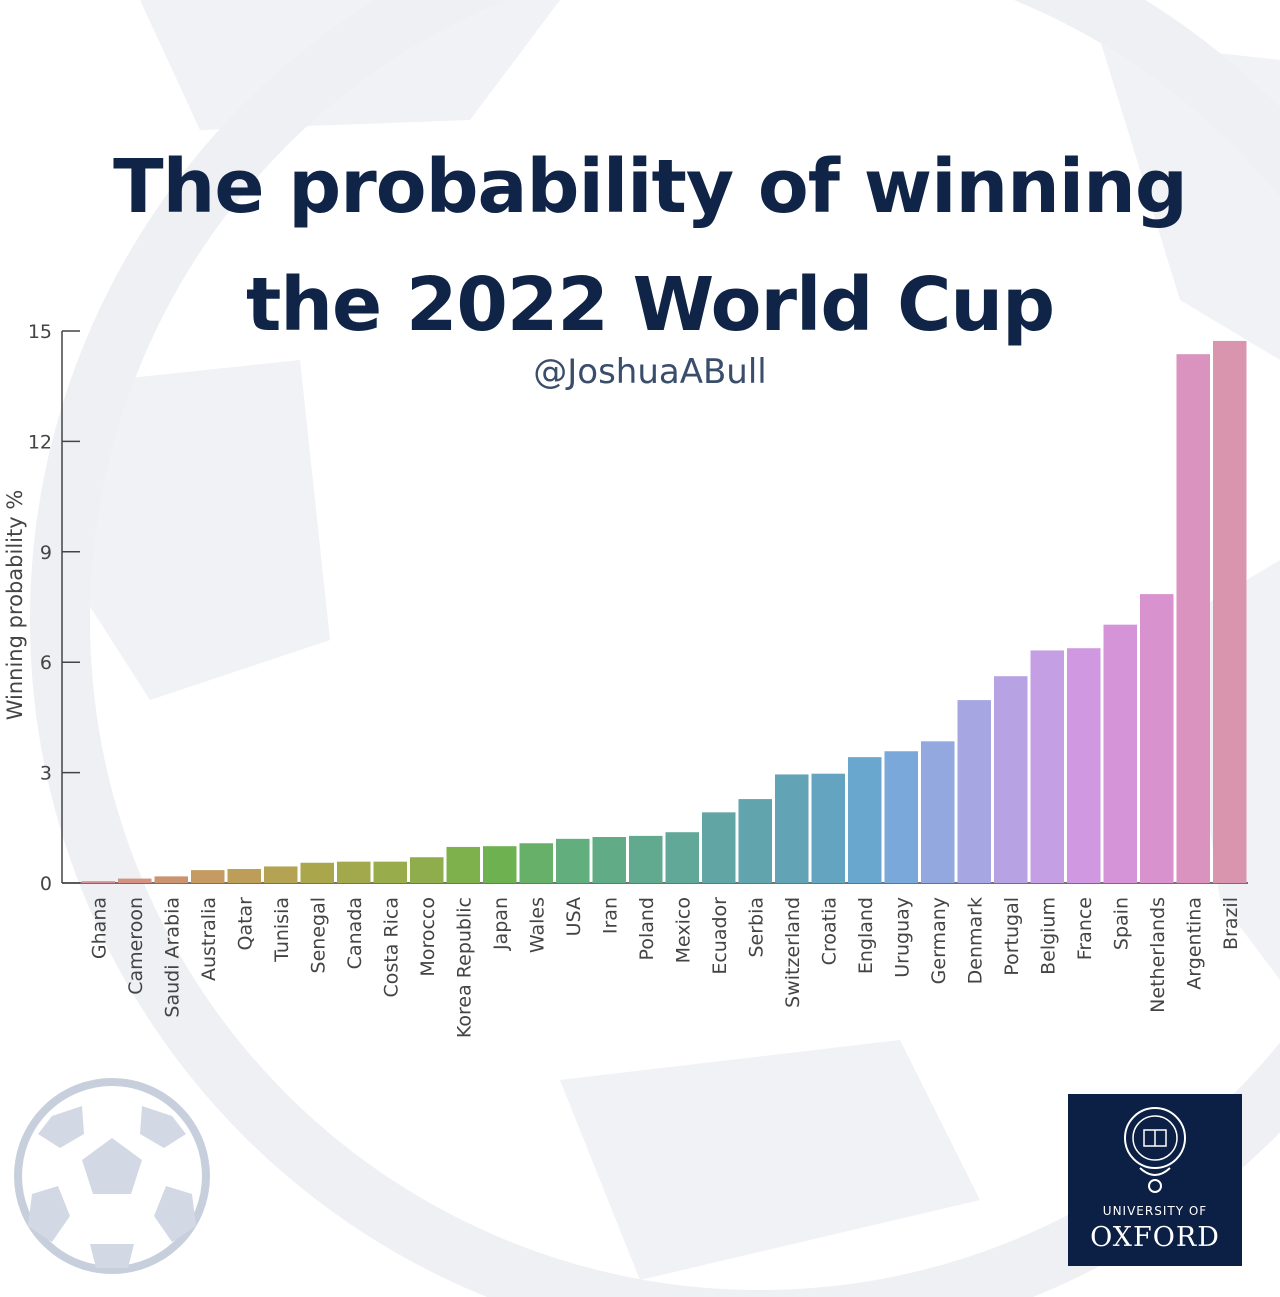  I want to click on x-tick-label: Portugal, so click(1012, 936).